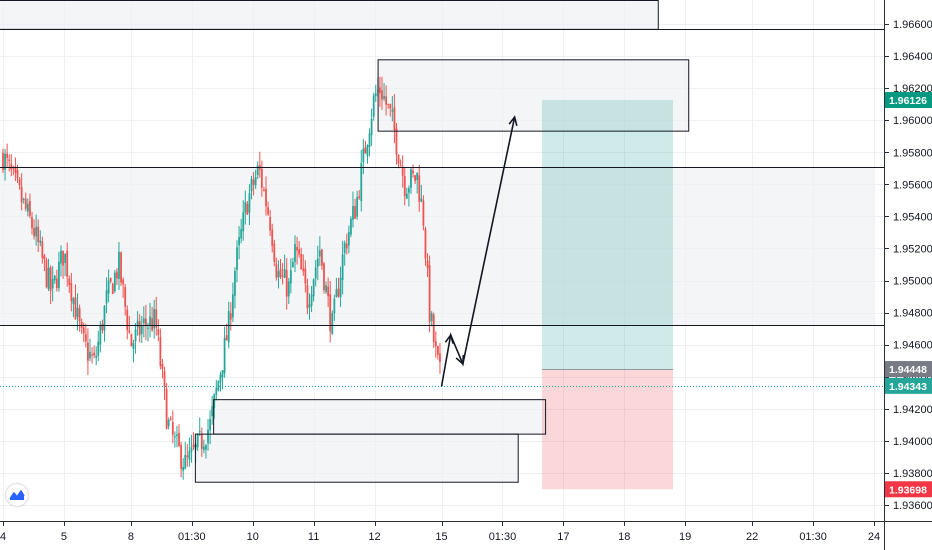 The height and width of the screenshot is (550, 932). I want to click on price-badge-label: 1.94343, so click(908, 387).